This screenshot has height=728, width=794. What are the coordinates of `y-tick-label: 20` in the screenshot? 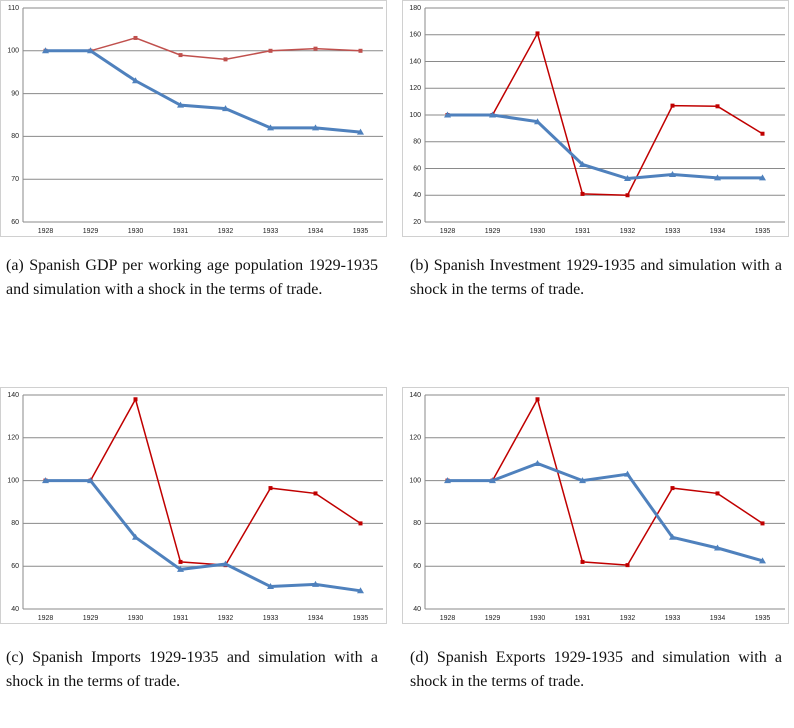 It's located at (417, 222).